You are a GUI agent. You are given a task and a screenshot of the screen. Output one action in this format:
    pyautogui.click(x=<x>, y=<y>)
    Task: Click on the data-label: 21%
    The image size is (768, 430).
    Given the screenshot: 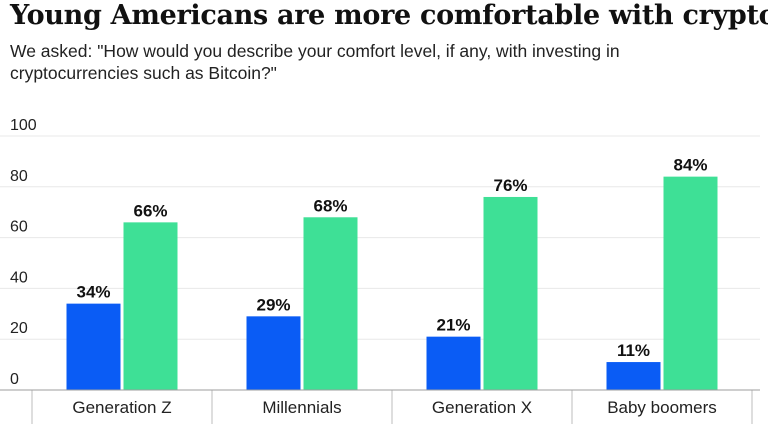 What is the action you would take?
    pyautogui.click(x=453, y=325)
    